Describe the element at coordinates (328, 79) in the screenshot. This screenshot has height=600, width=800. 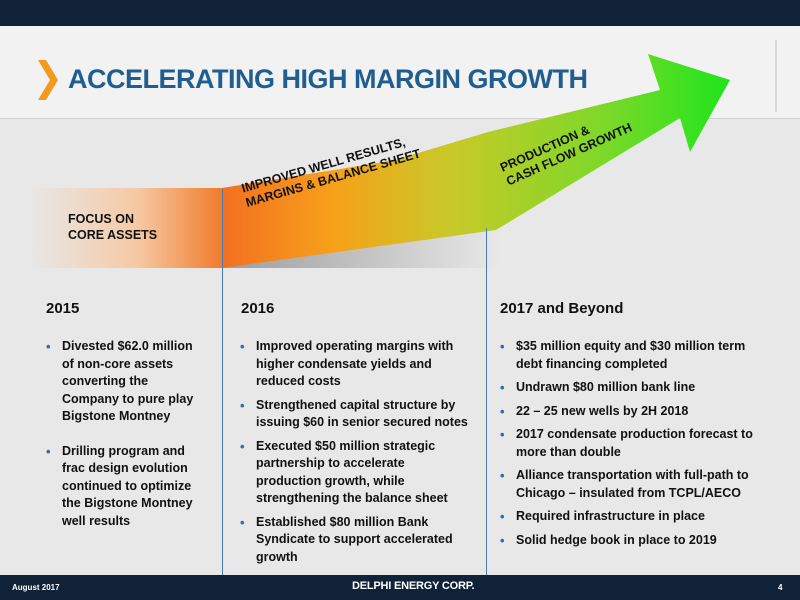
I see `page-title: ACCELERATING HIGH MARGIN GROWTH` at that location.